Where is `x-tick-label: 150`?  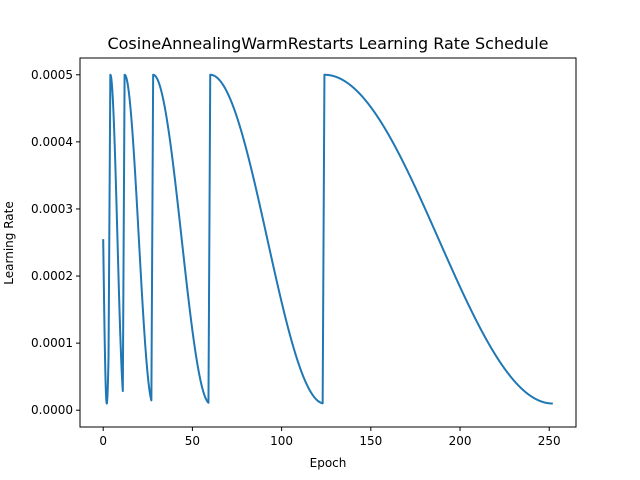
x-tick-label: 150 is located at coordinates (370, 441).